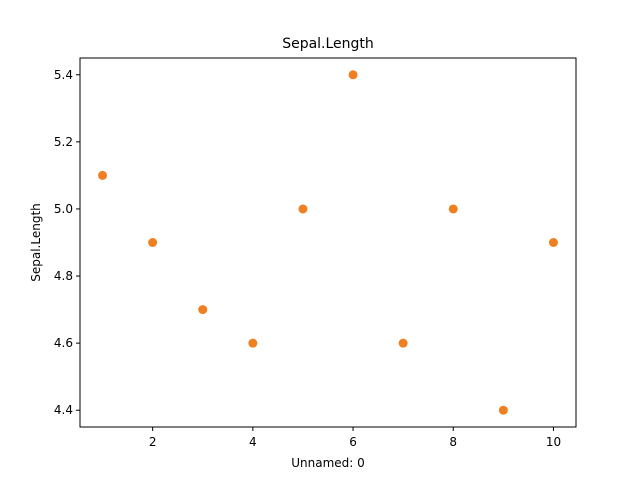  Describe the element at coordinates (328, 463) in the screenshot. I see `x-axis-label: Unnamed: 0` at that location.